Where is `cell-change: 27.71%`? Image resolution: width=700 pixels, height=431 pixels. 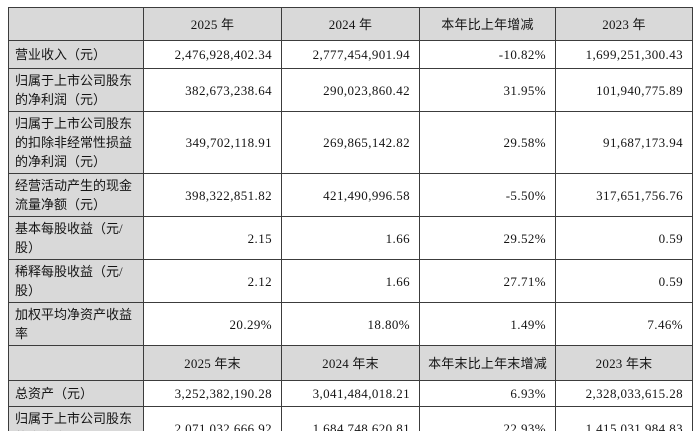 cell-change: 27.71% is located at coordinates (487, 281).